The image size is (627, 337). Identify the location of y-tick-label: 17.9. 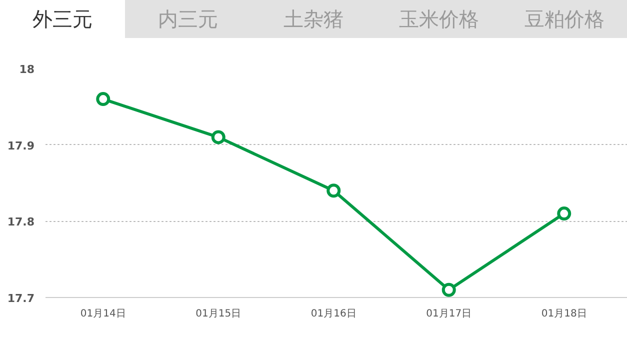
(20, 145).